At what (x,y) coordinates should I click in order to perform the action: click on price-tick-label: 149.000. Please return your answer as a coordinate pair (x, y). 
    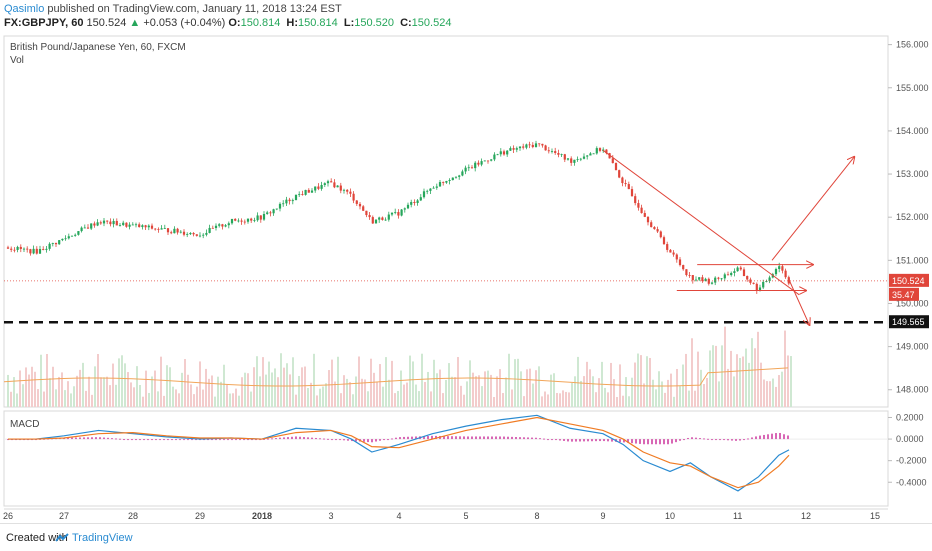
    Looking at the image, I should click on (912, 347).